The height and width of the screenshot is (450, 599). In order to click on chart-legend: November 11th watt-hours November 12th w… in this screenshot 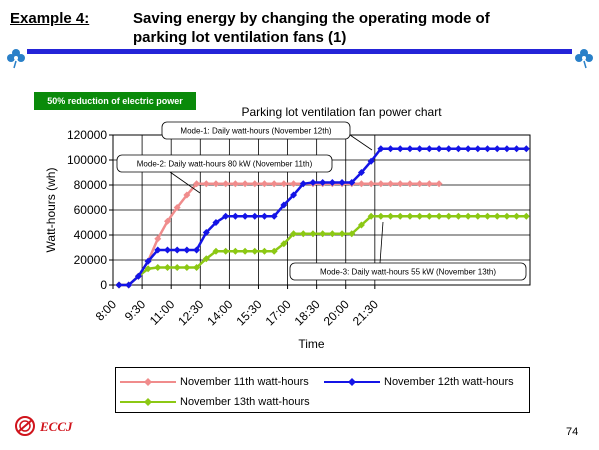, I will do `click(322, 390)`.